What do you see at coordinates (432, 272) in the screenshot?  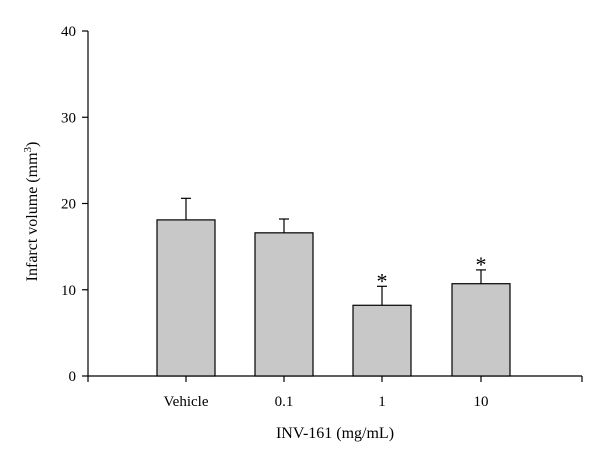 I see `significance-marks: **` at bounding box center [432, 272].